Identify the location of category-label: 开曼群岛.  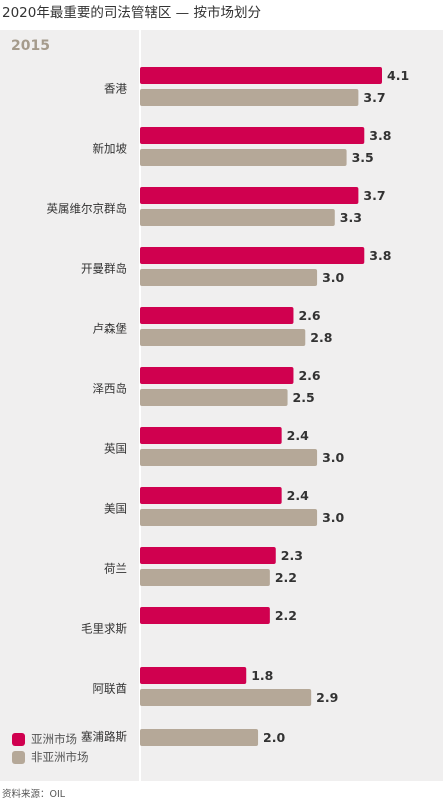
(104, 269).